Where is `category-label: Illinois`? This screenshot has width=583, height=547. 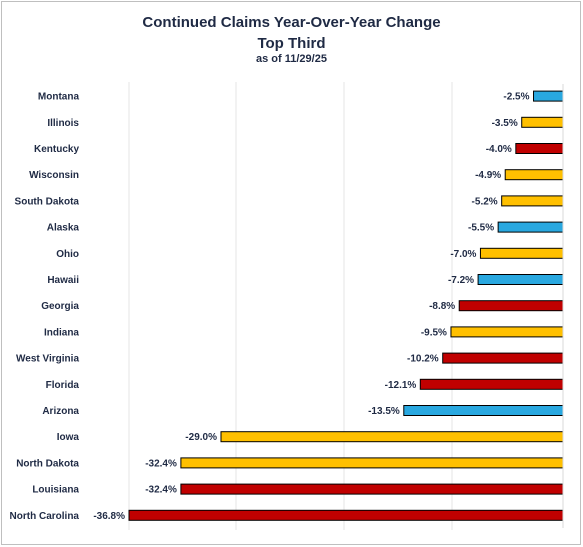 category-label: Illinois is located at coordinates (63, 123).